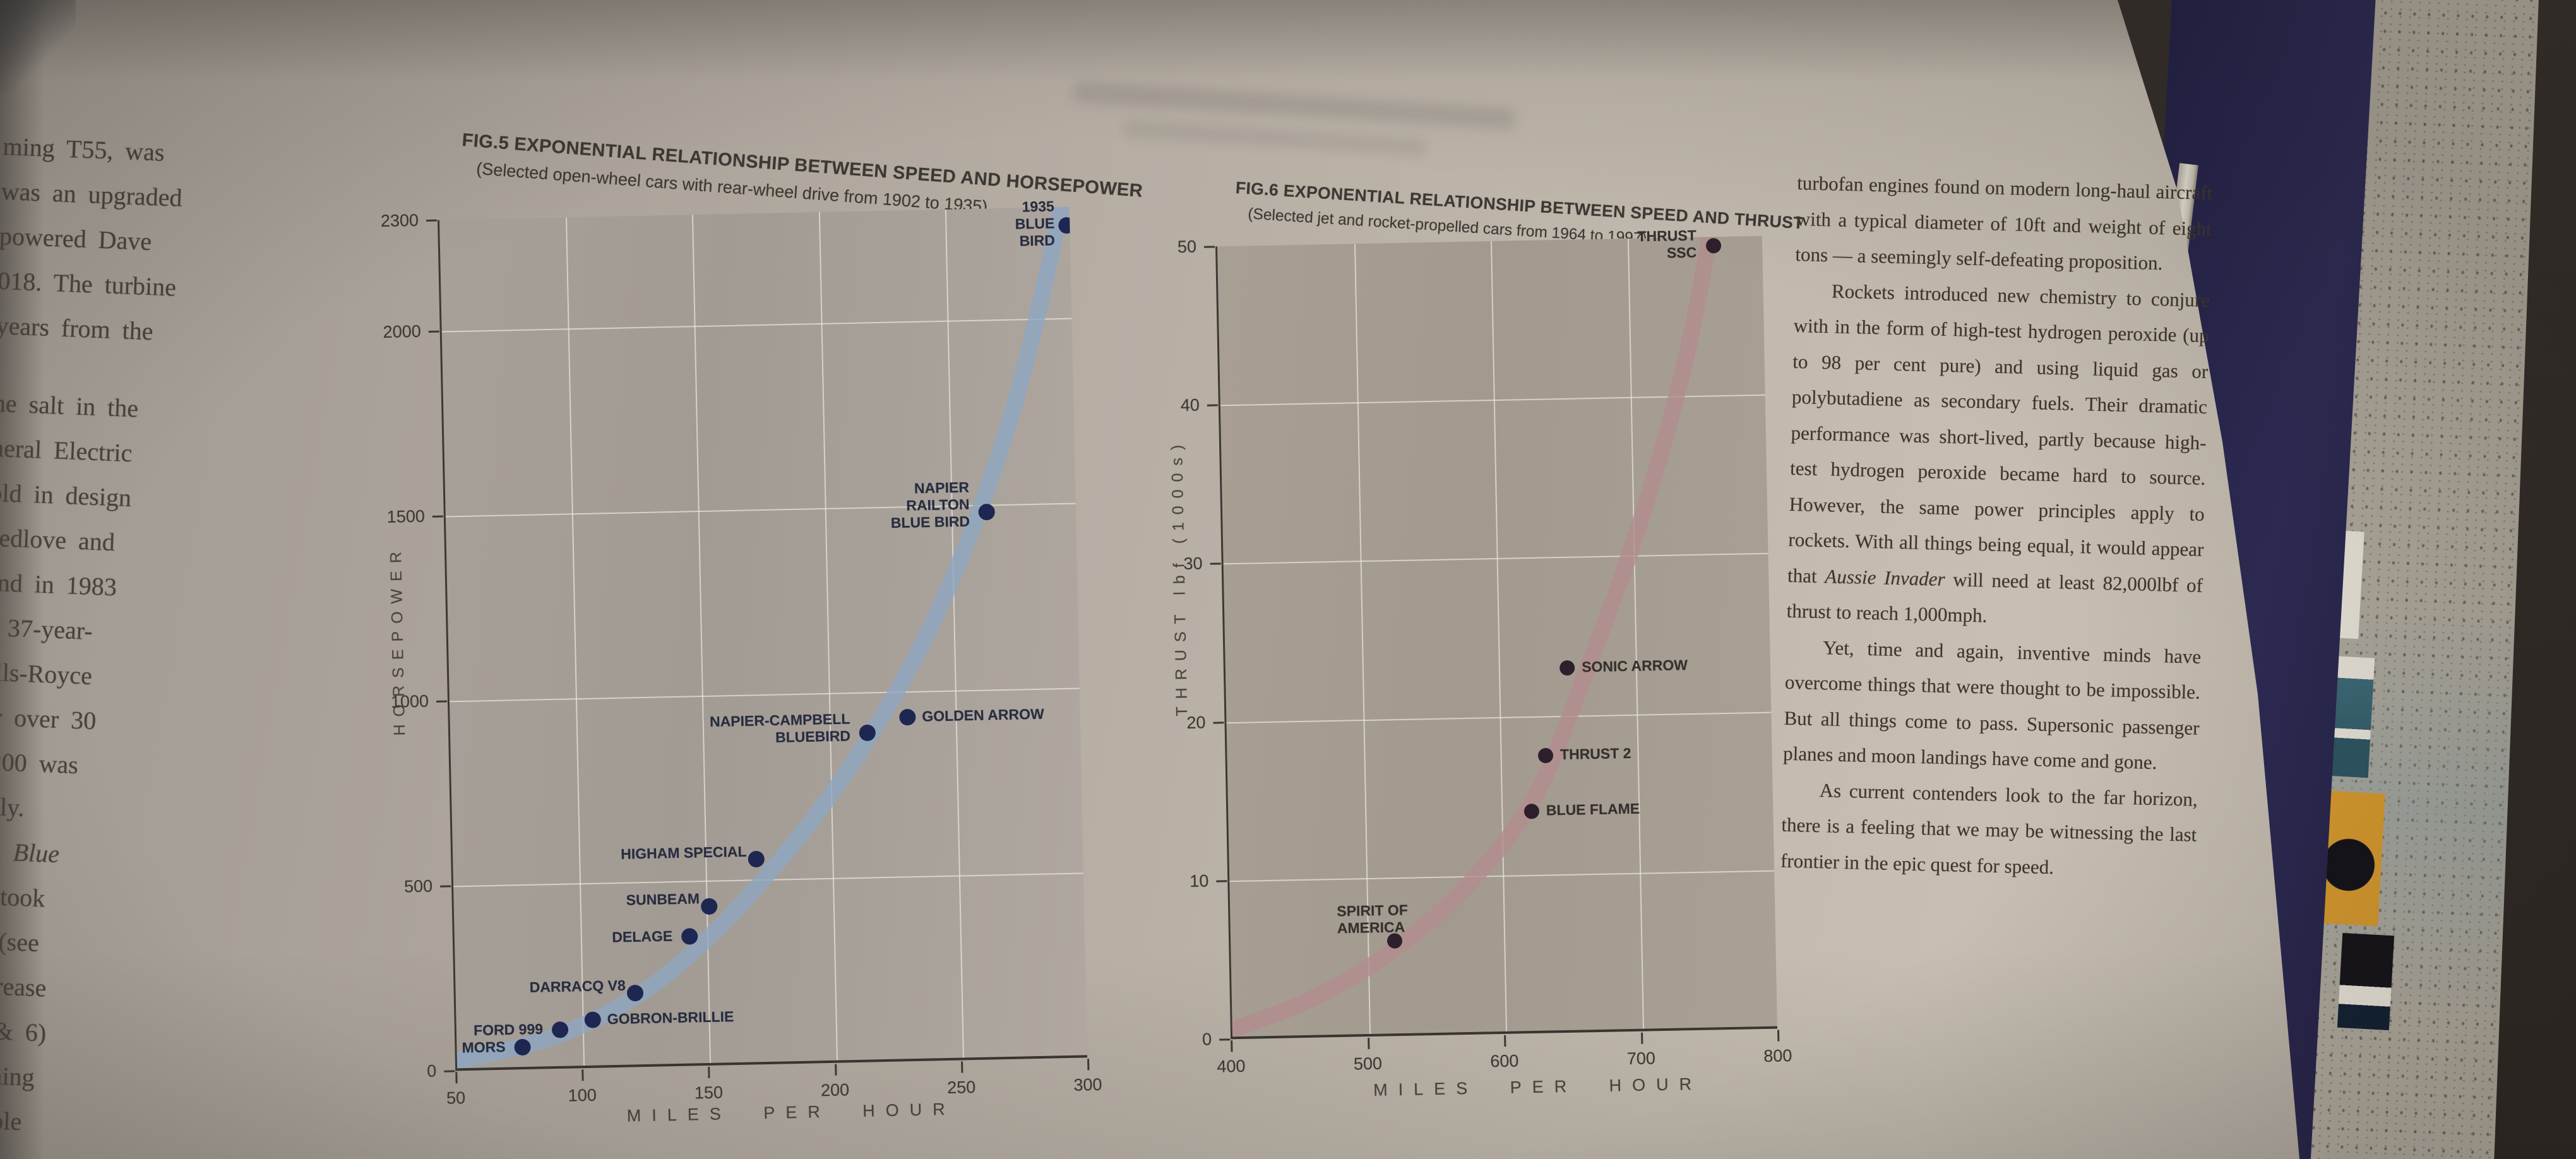  Describe the element at coordinates (867, 732) in the screenshot. I see `data-point-napier-campbell-bluebird` at that location.